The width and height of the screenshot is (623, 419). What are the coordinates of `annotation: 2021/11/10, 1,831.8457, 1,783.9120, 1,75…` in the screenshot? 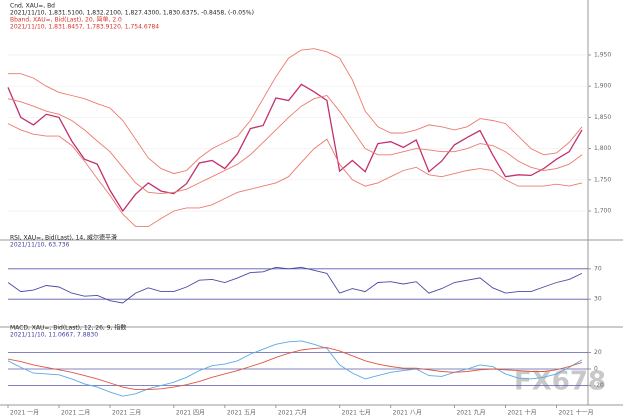 It's located at (84, 27).